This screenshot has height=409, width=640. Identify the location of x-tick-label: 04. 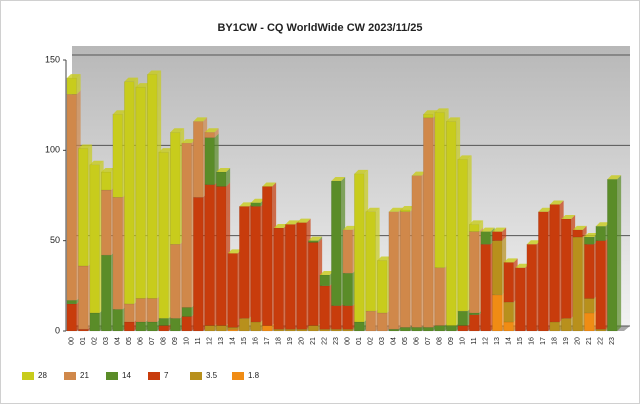
(118, 341).